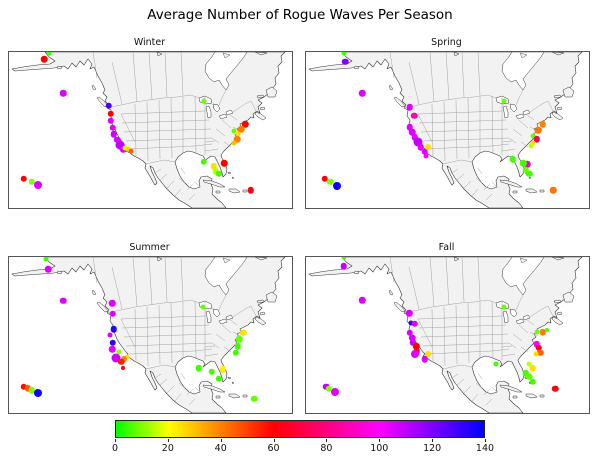  Describe the element at coordinates (220, 448) in the screenshot. I see `colorbar-tick-label: 40` at that location.